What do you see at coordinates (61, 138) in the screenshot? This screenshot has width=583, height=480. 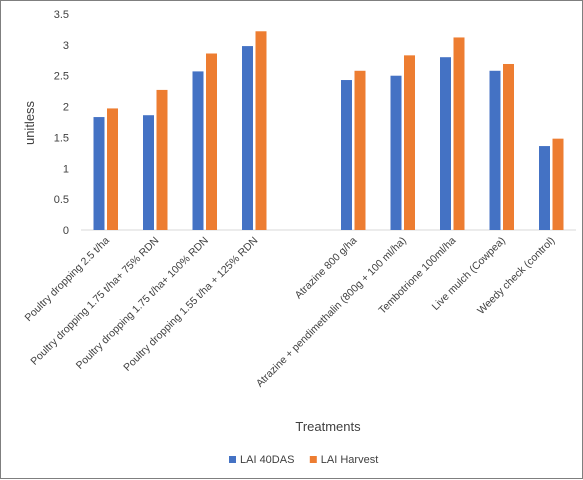 I see `y-tick-label: 1.5` at bounding box center [61, 138].